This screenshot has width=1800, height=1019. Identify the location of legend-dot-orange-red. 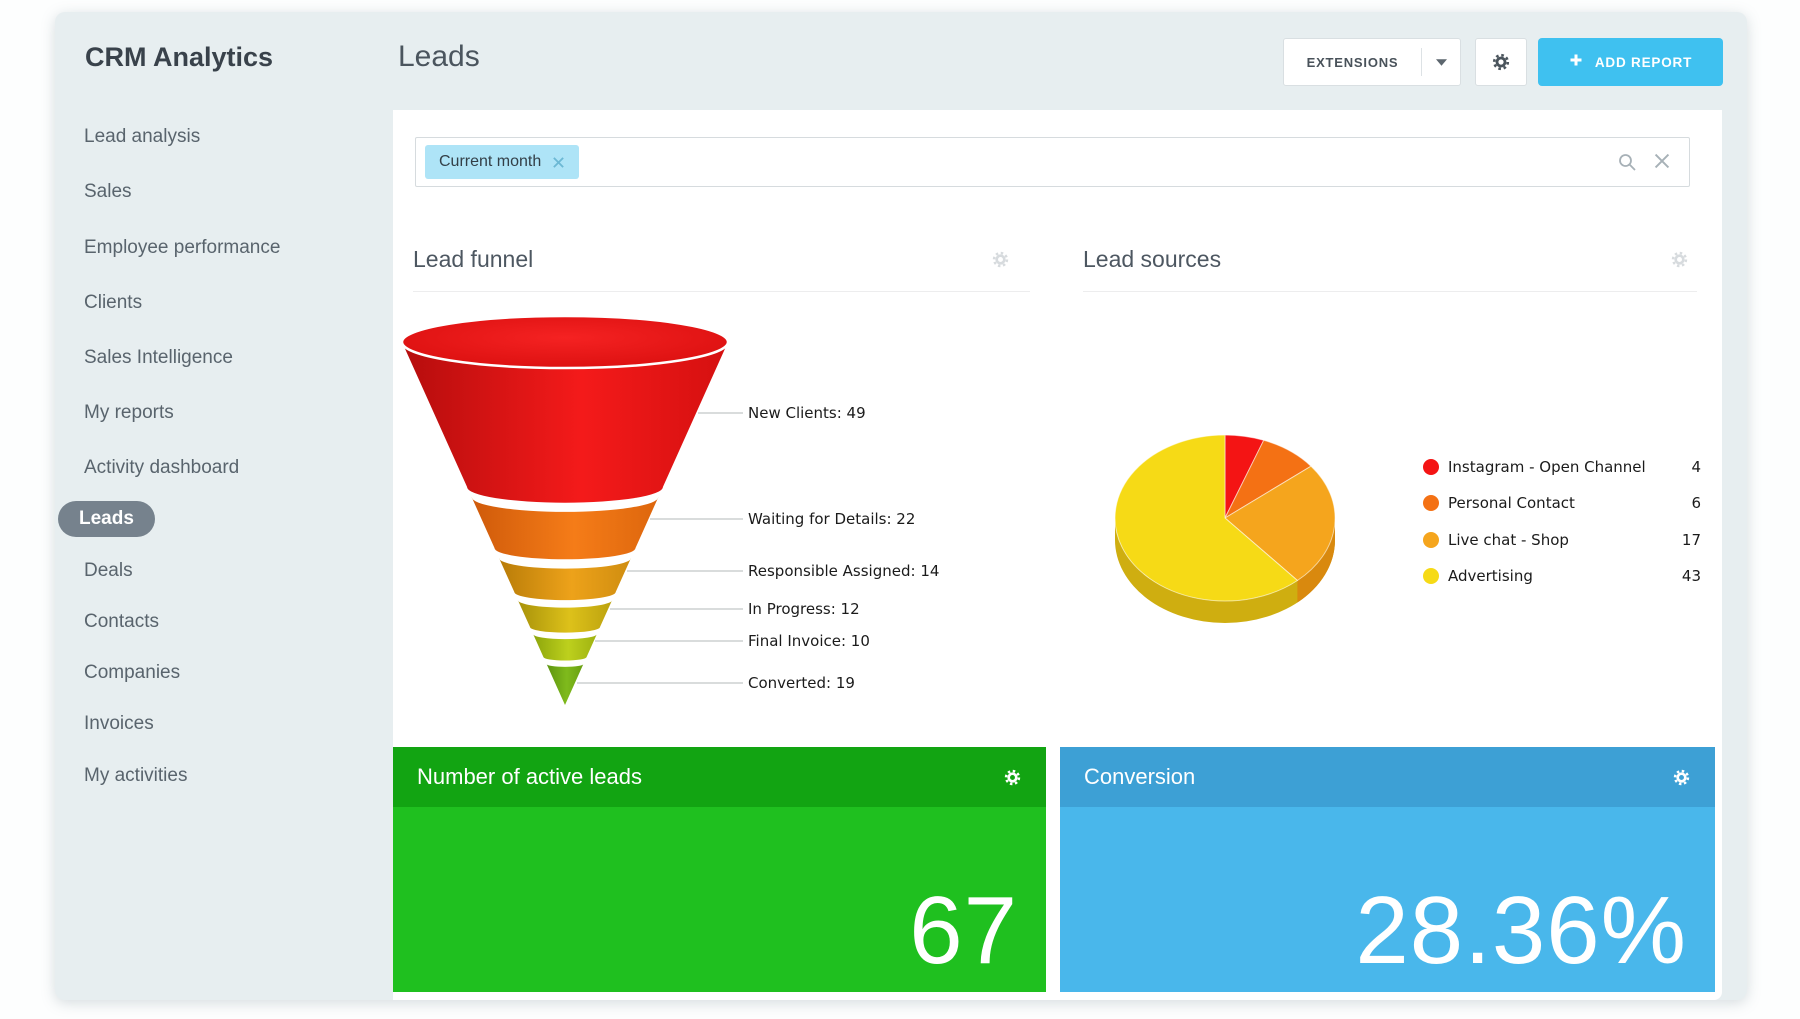
(1431, 503).